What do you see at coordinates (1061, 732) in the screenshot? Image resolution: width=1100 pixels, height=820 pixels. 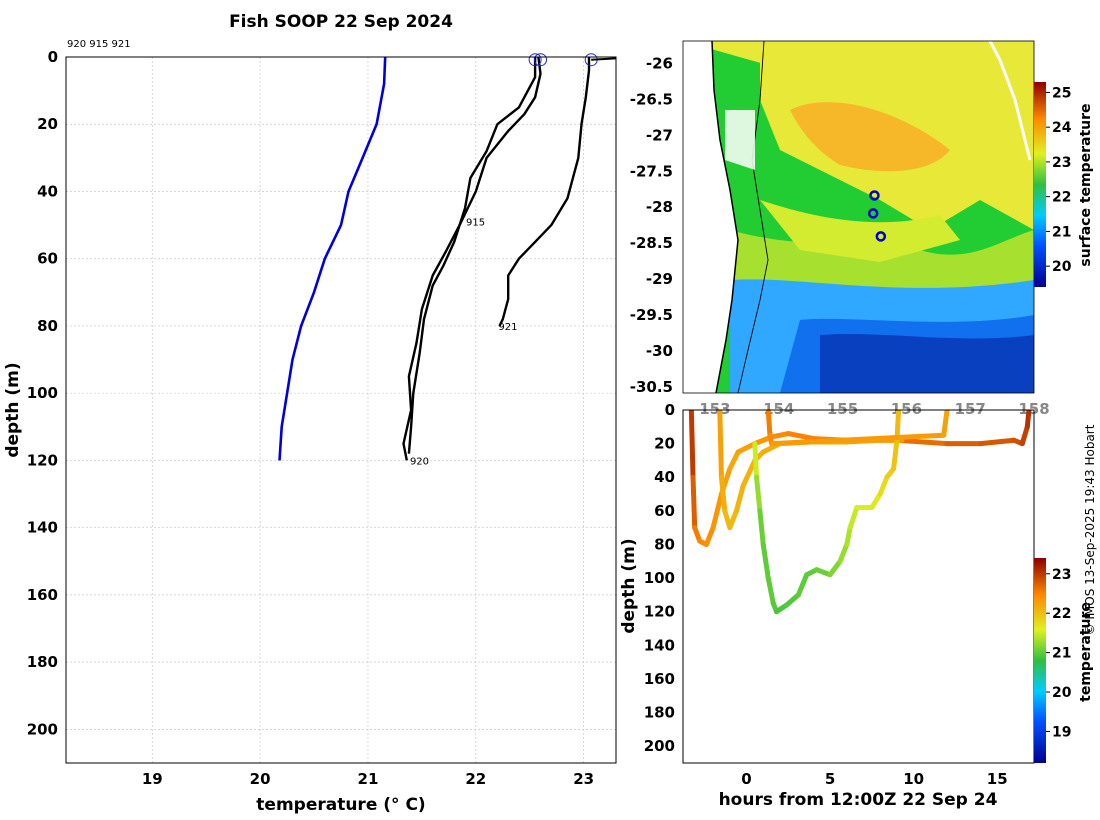 I see `depth-time-colorbar-tick-label: 19` at bounding box center [1061, 732].